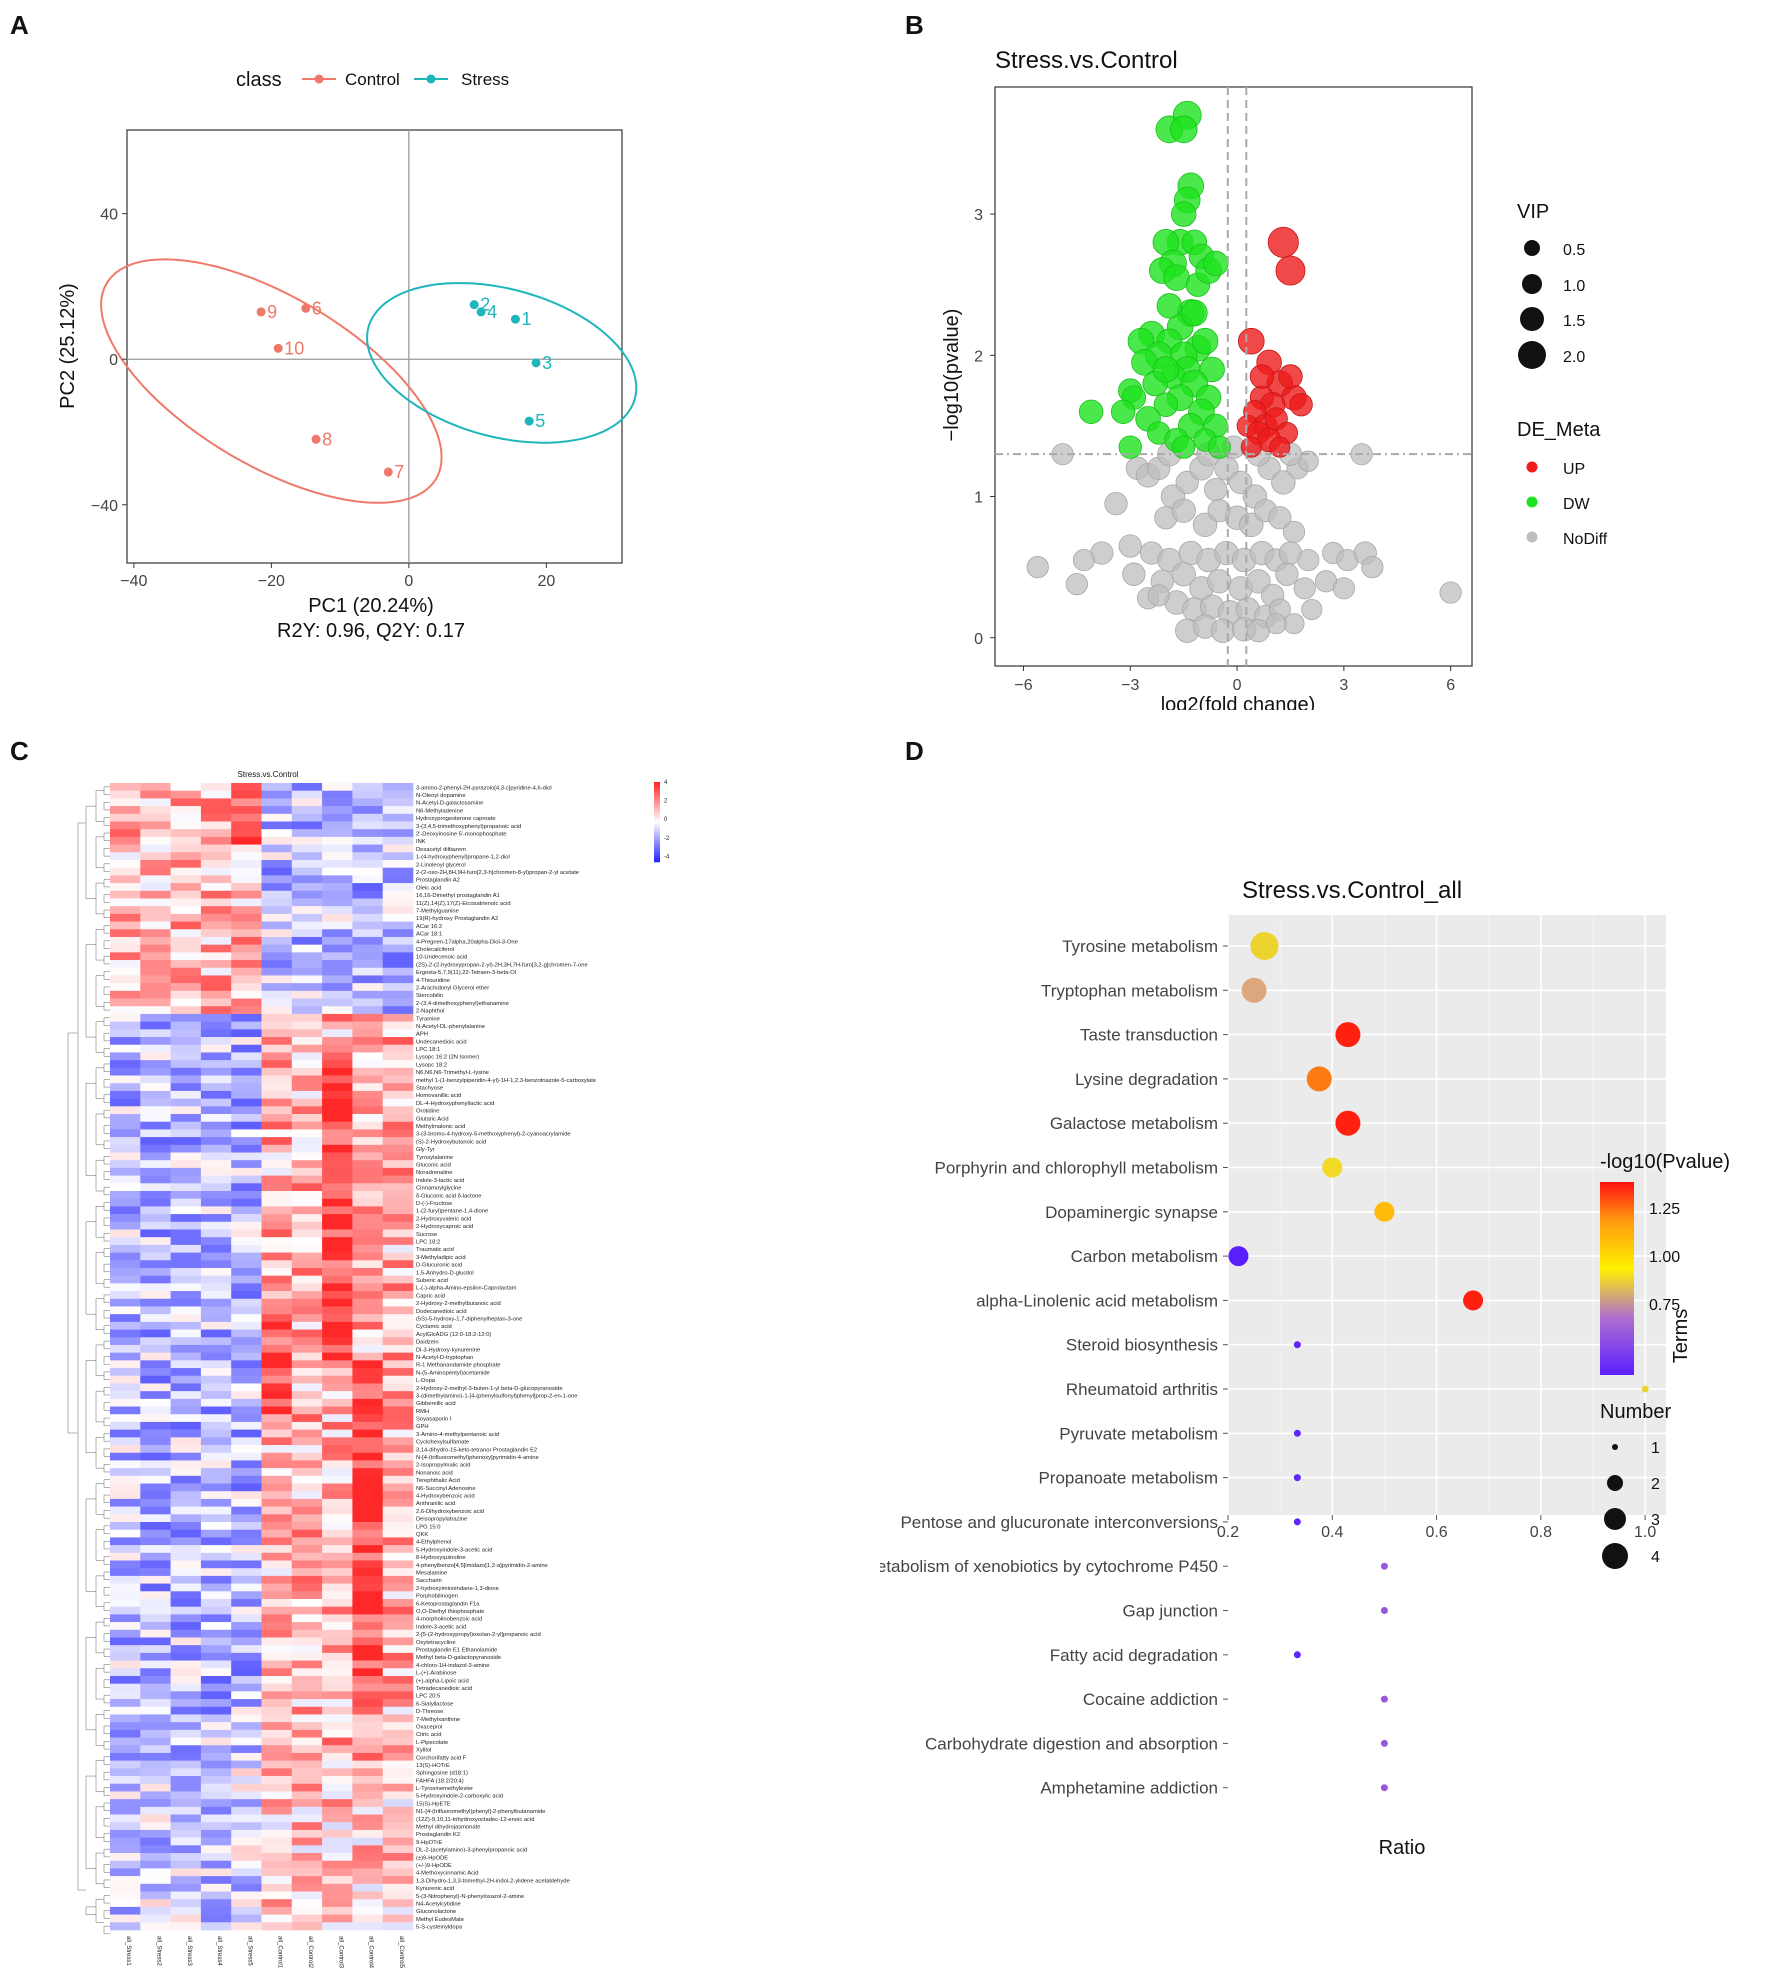  I want to click on pca-point-label: 8, so click(327, 439).